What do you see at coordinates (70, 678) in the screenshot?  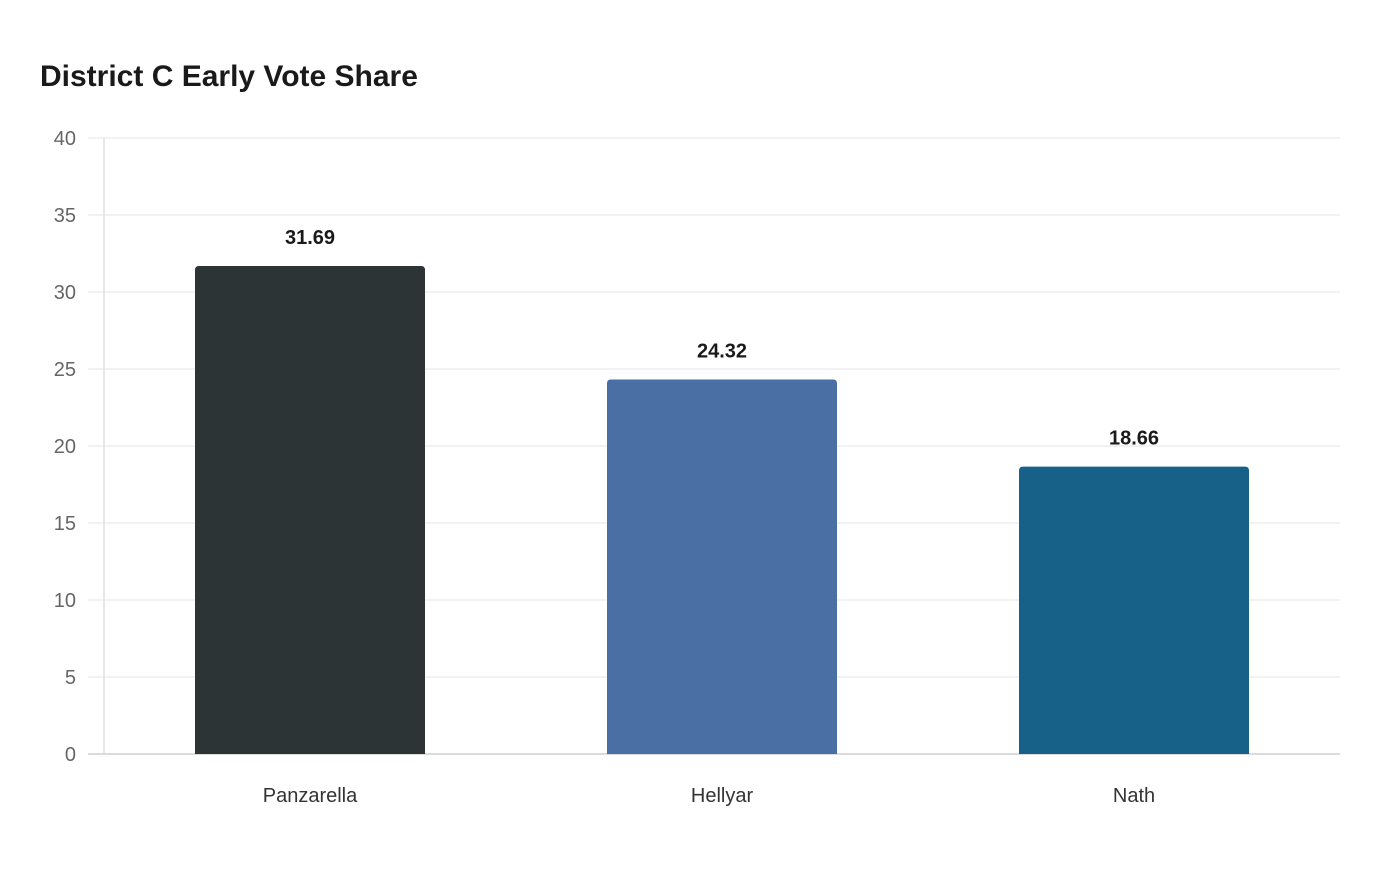 I see `y-tick-label: 5` at bounding box center [70, 678].